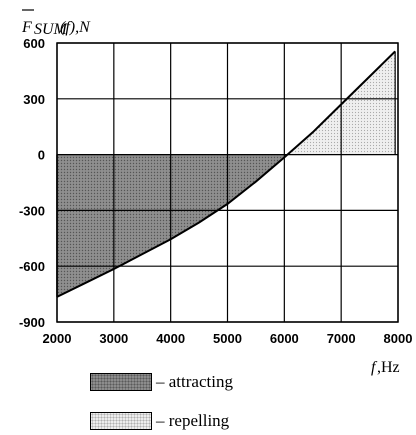 The height and width of the screenshot is (435, 416). What do you see at coordinates (32, 322) in the screenshot?
I see `y-tick-label: -900` at bounding box center [32, 322].